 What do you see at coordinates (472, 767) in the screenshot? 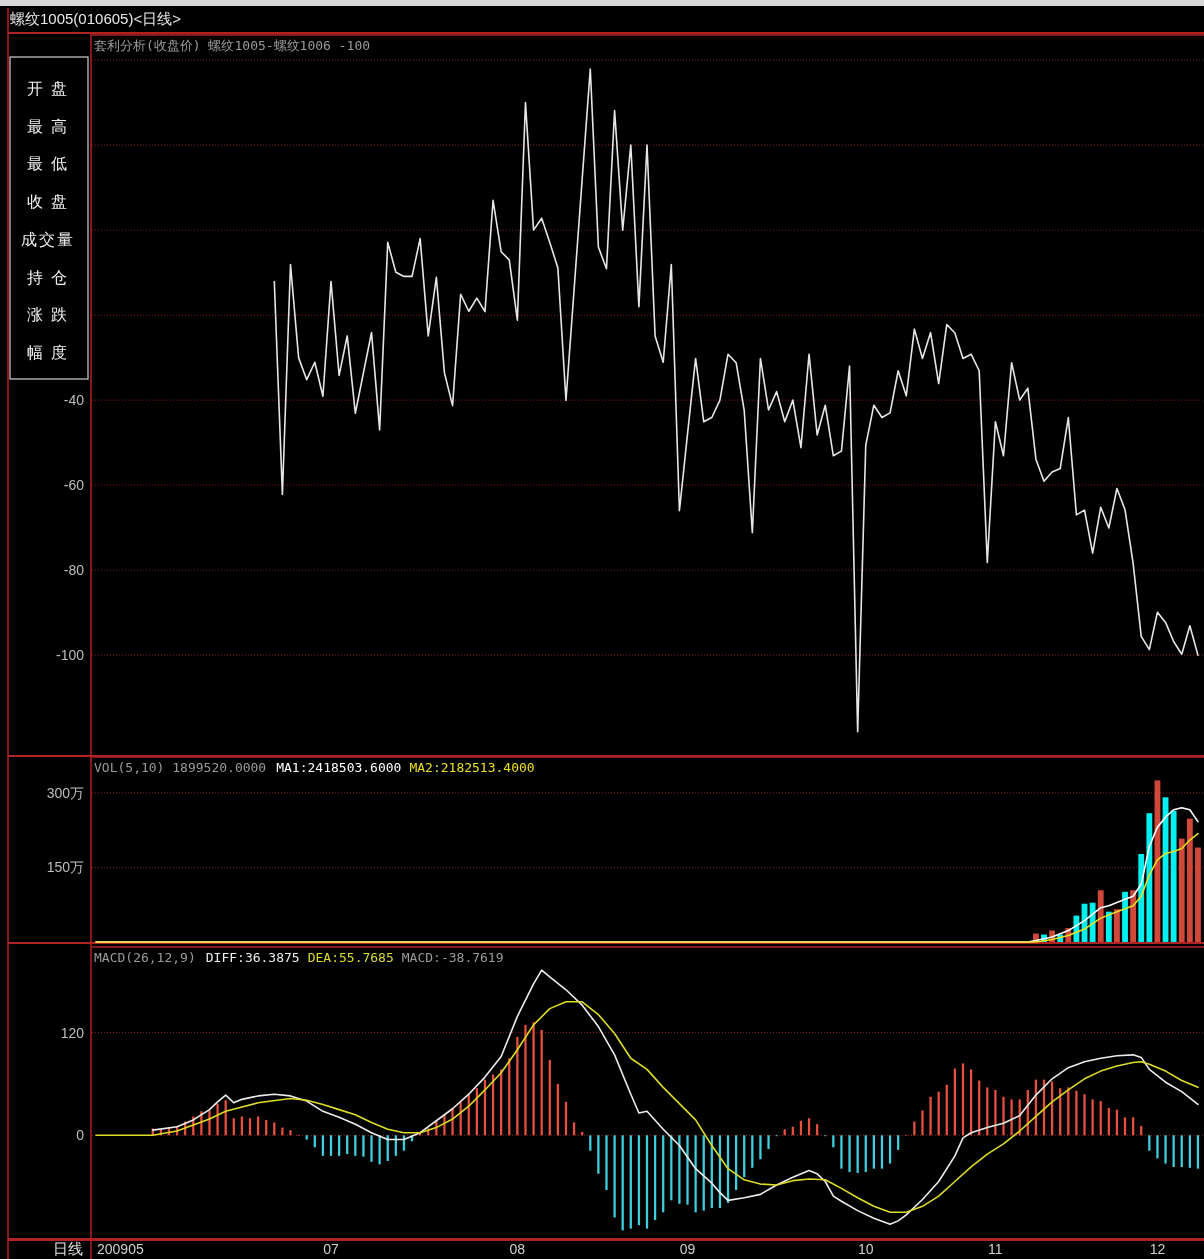
I see `text: MA2:2182513.4000` at bounding box center [472, 767].